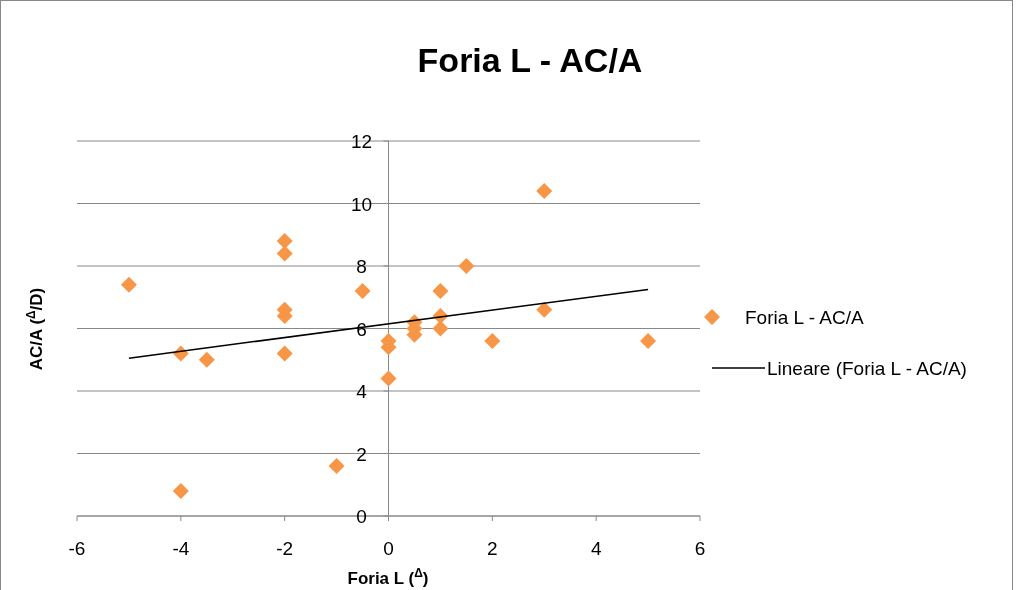 The image size is (1035, 590). I want to click on y-tick-label: 4, so click(362, 391).